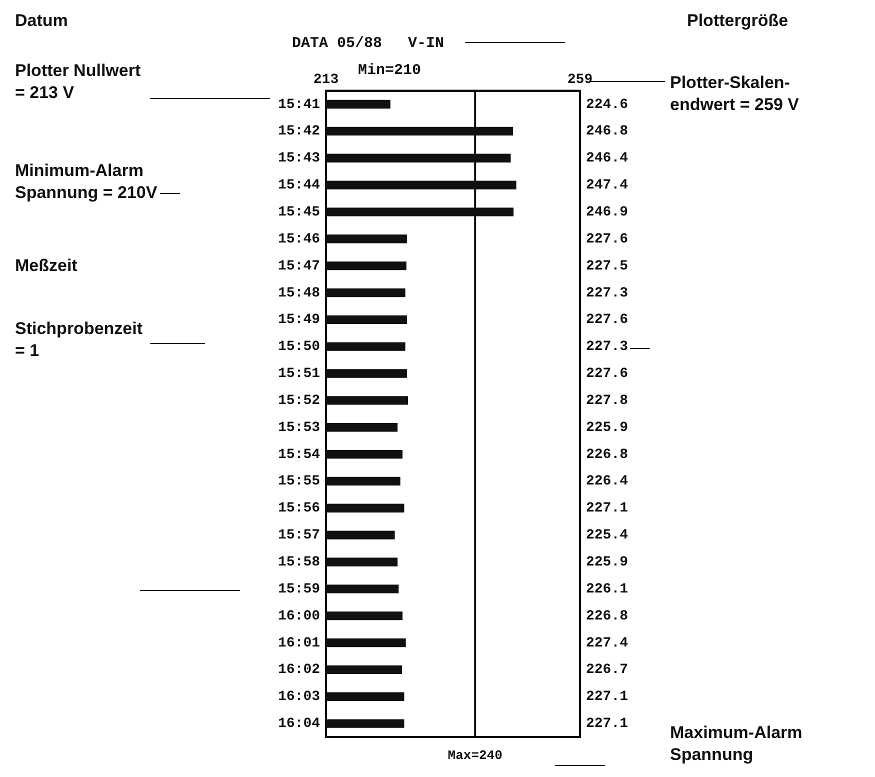 Image resolution: width=875 pixels, height=777 pixels. I want to click on data-label: 246.4, so click(607, 158).